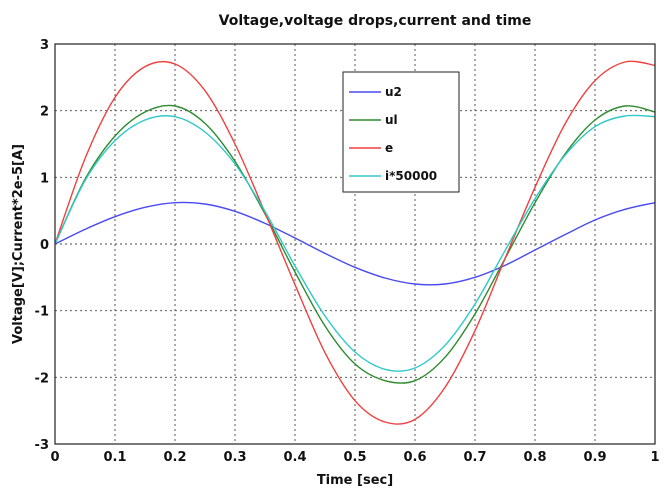  Describe the element at coordinates (44, 178) in the screenshot. I see `y-tick-label: 1` at that location.